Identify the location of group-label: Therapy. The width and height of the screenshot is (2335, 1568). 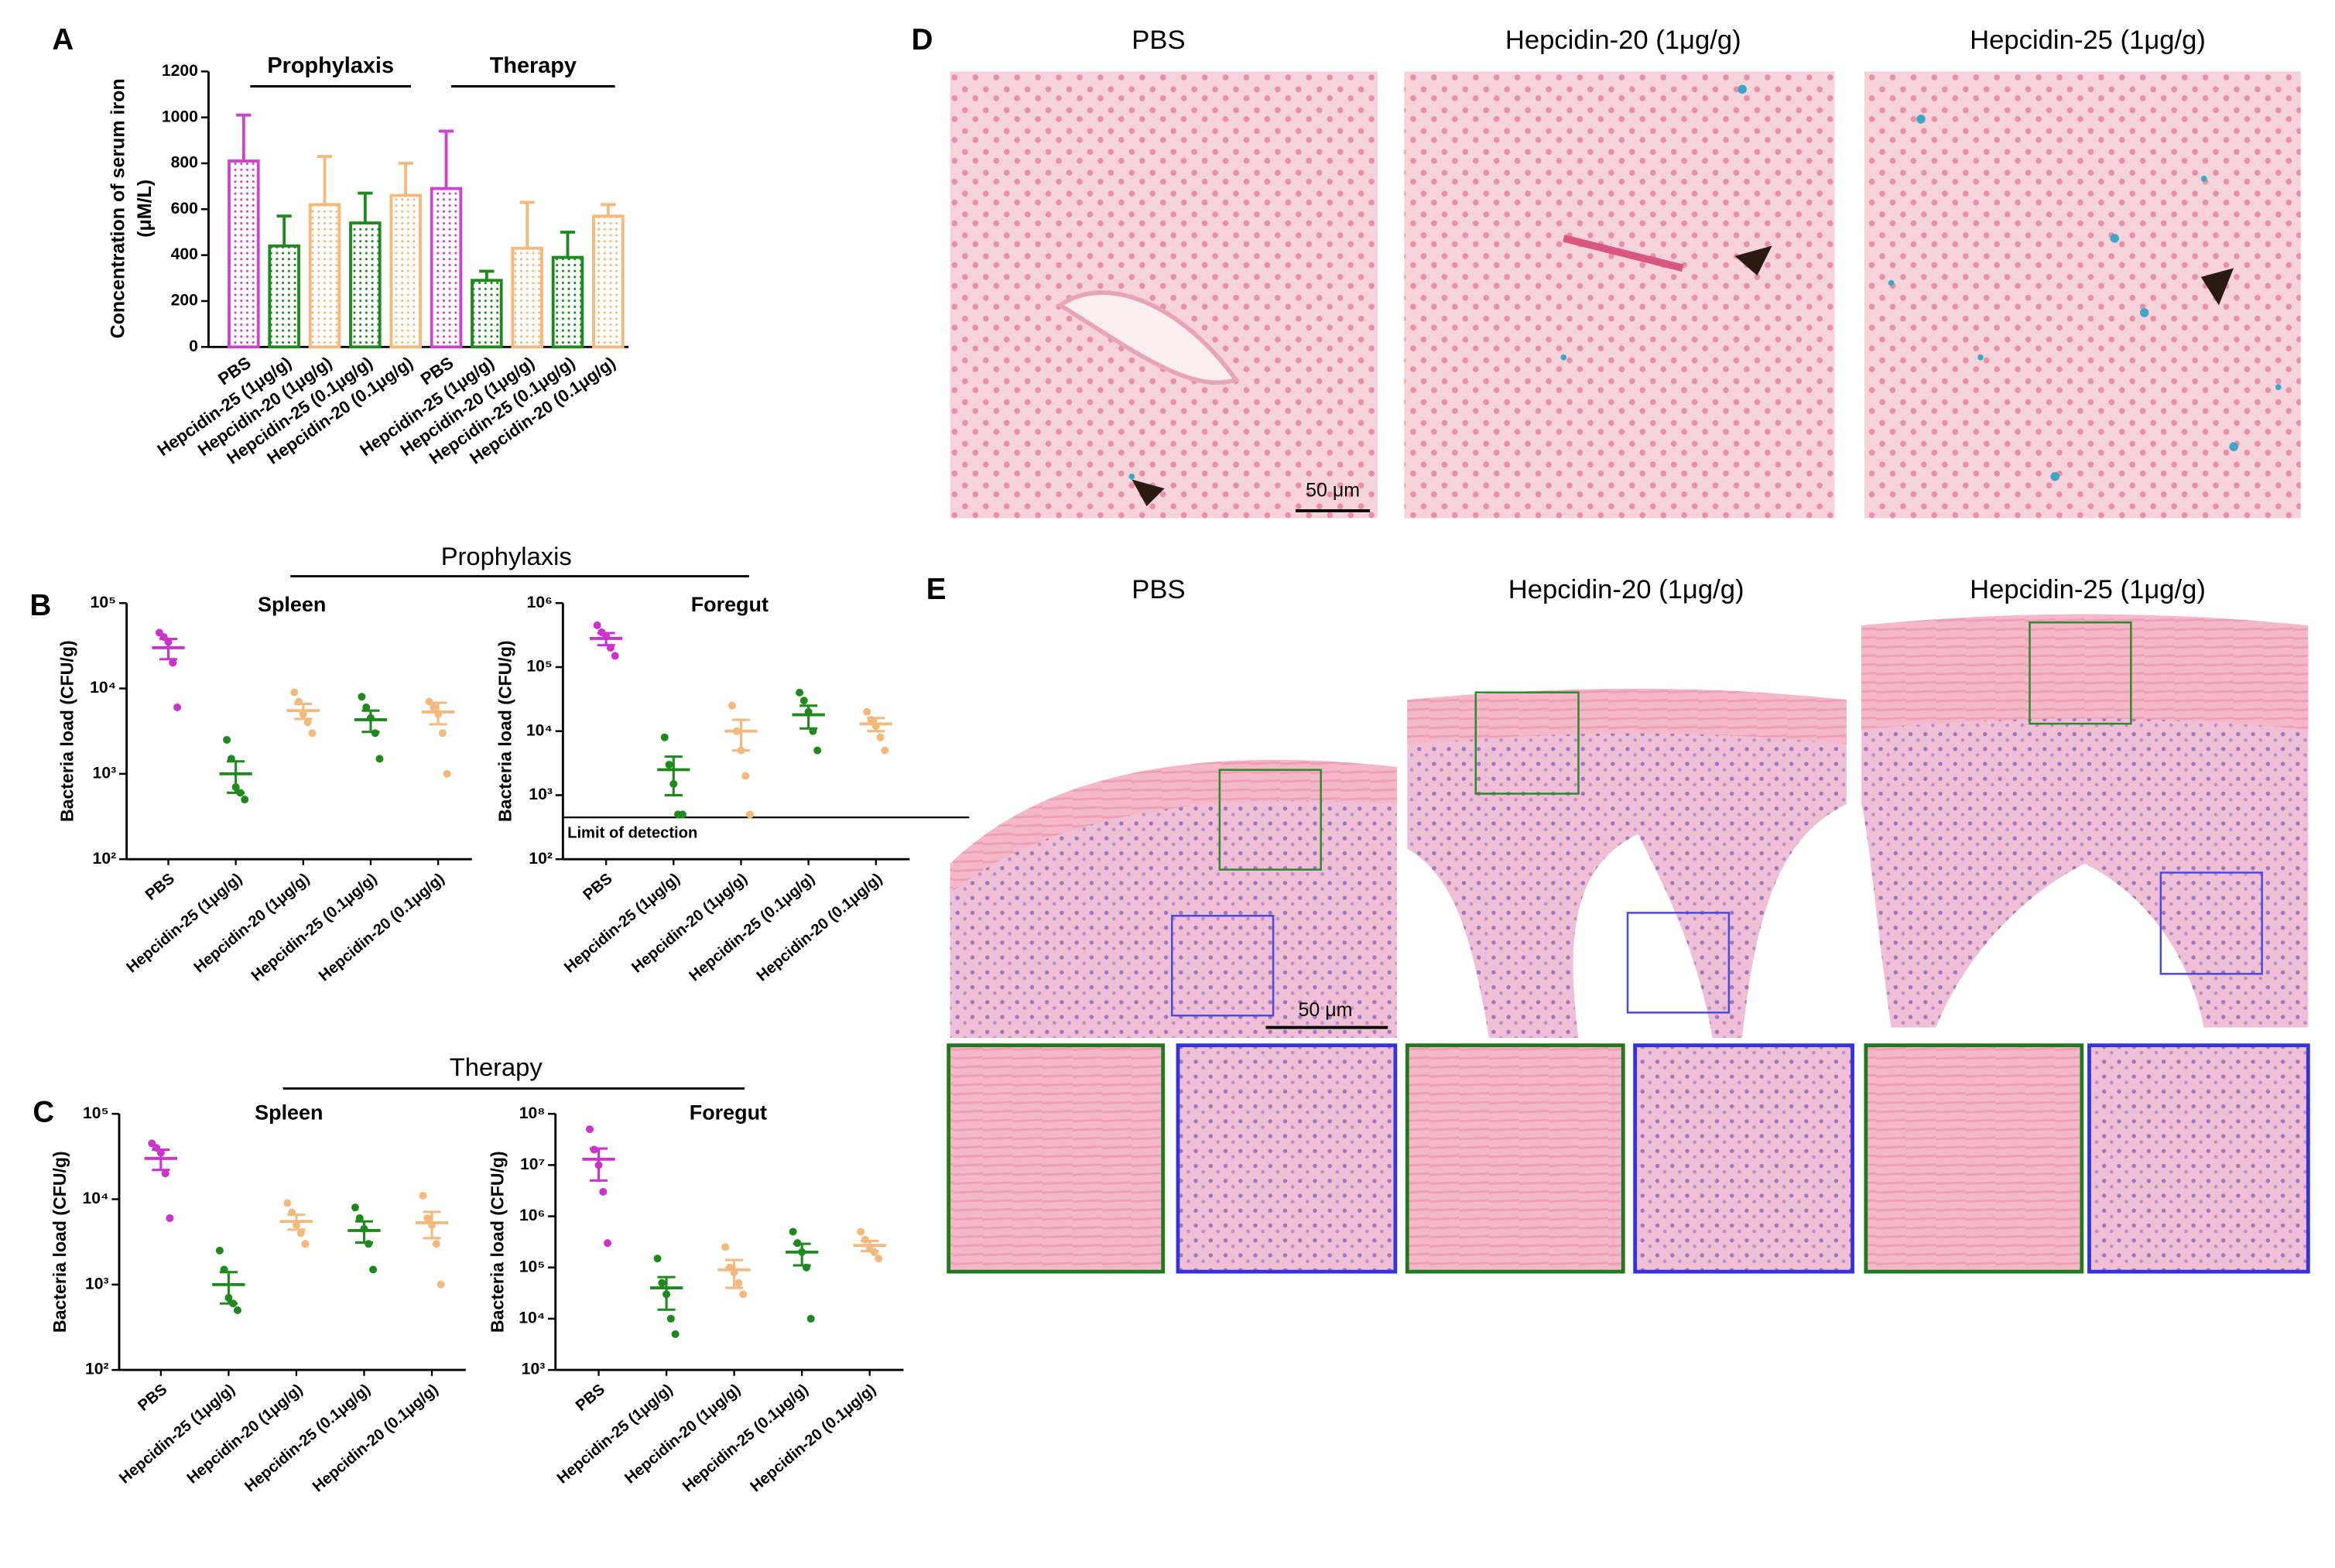
(533, 65).